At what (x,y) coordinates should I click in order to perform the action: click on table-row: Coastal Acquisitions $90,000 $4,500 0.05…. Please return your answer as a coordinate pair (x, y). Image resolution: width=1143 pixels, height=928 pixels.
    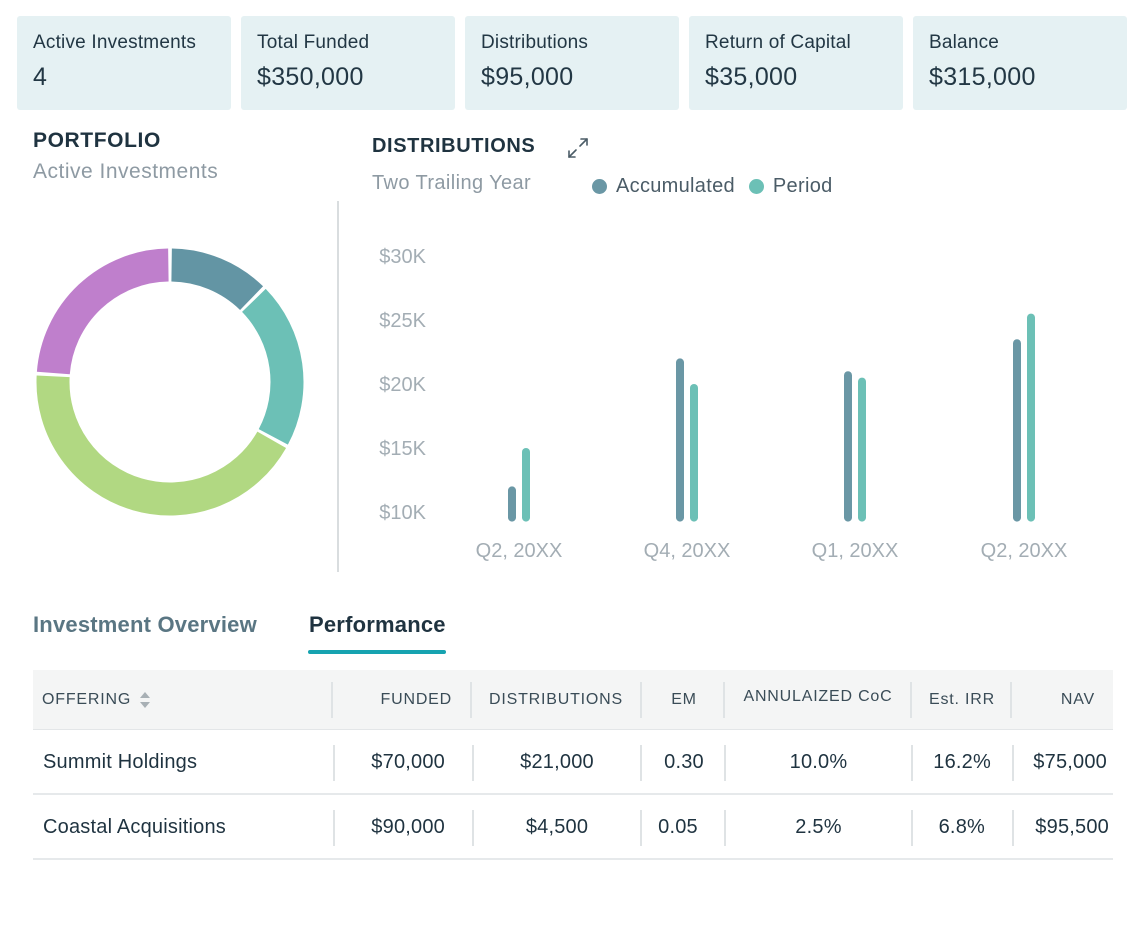
    Looking at the image, I should click on (573, 827).